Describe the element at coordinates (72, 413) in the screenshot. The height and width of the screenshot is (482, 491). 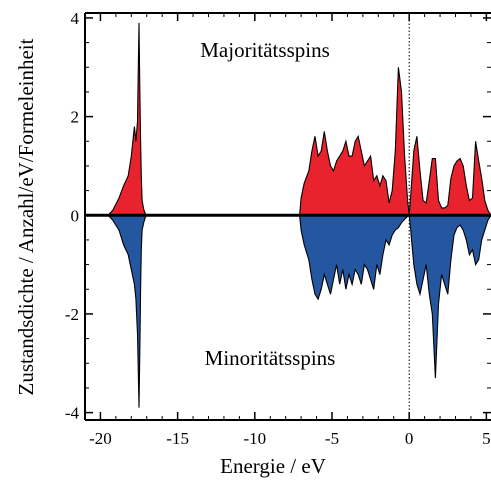
I see `y-tick-label: -4` at that location.